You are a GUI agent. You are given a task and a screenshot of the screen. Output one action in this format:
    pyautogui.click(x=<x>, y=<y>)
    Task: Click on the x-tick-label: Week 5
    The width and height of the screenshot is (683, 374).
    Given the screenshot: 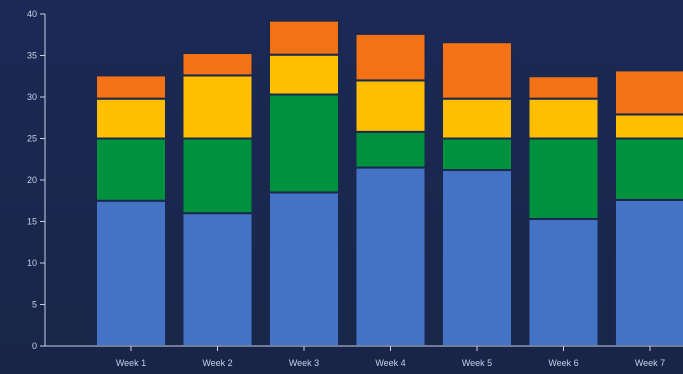 What is the action you would take?
    pyautogui.click(x=477, y=363)
    